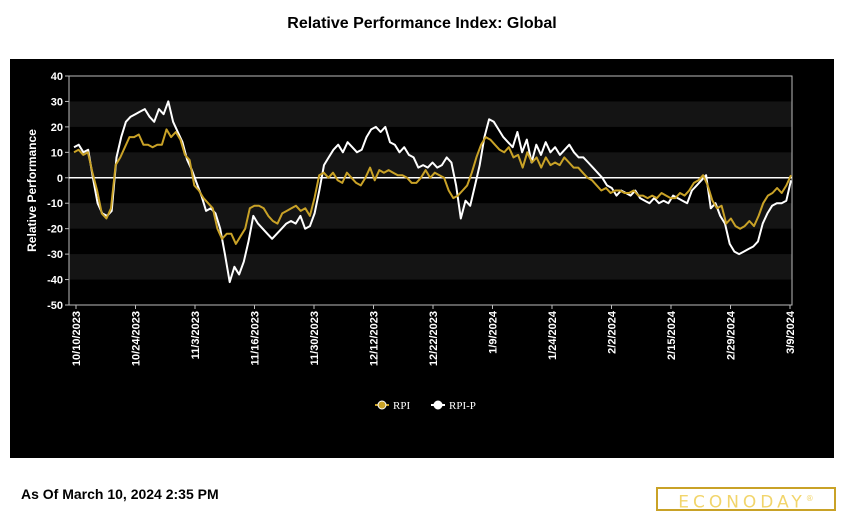 The height and width of the screenshot is (514, 844). What do you see at coordinates (315, 338) in the screenshot?
I see `x-tick-label: 11/30/2023` at bounding box center [315, 338].